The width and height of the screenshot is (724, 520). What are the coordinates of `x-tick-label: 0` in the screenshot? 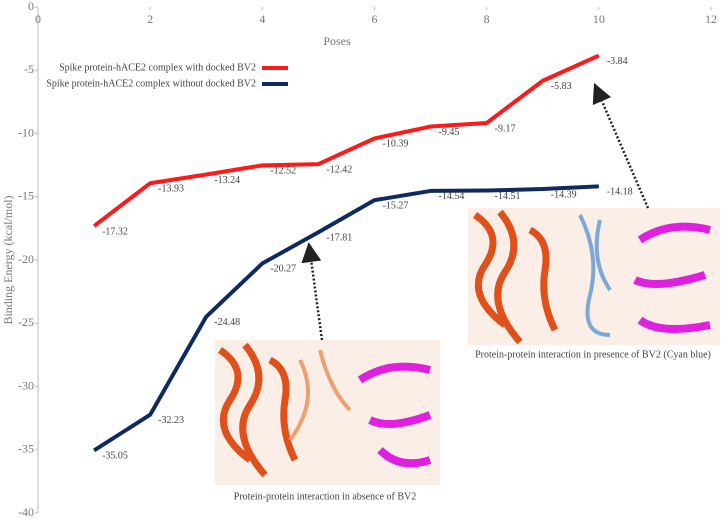 It's located at (38, 19).